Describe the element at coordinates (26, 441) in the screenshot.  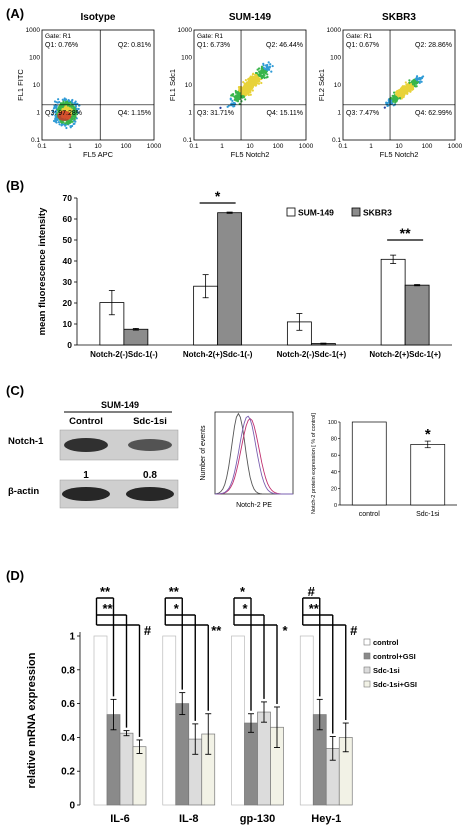
I see `blot-row1-label: Notch-1` at that location.